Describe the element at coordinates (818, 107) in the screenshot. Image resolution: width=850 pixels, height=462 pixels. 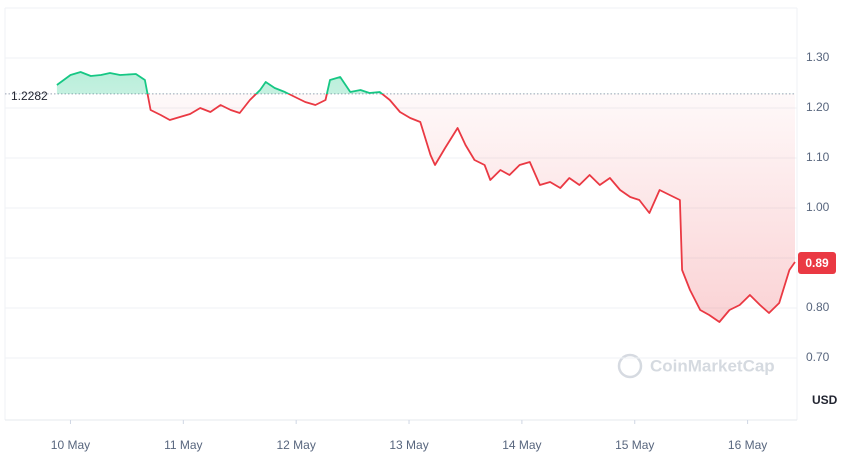
I see `y-tick-label: 1.20` at that location.